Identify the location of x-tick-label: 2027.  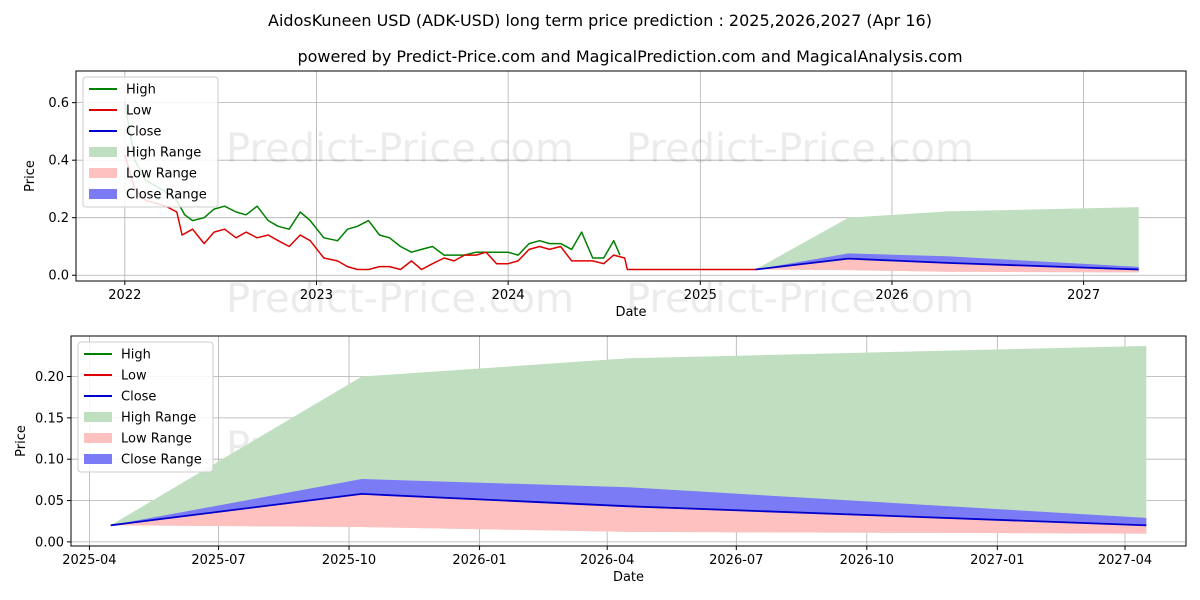
(1083, 295).